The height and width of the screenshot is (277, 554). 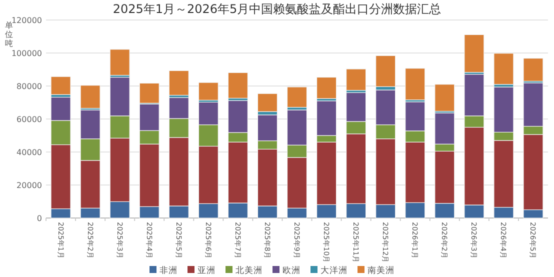 What do you see at coordinates (249, 270) in the screenshot?
I see `legend-label: 北美洲` at bounding box center [249, 270].